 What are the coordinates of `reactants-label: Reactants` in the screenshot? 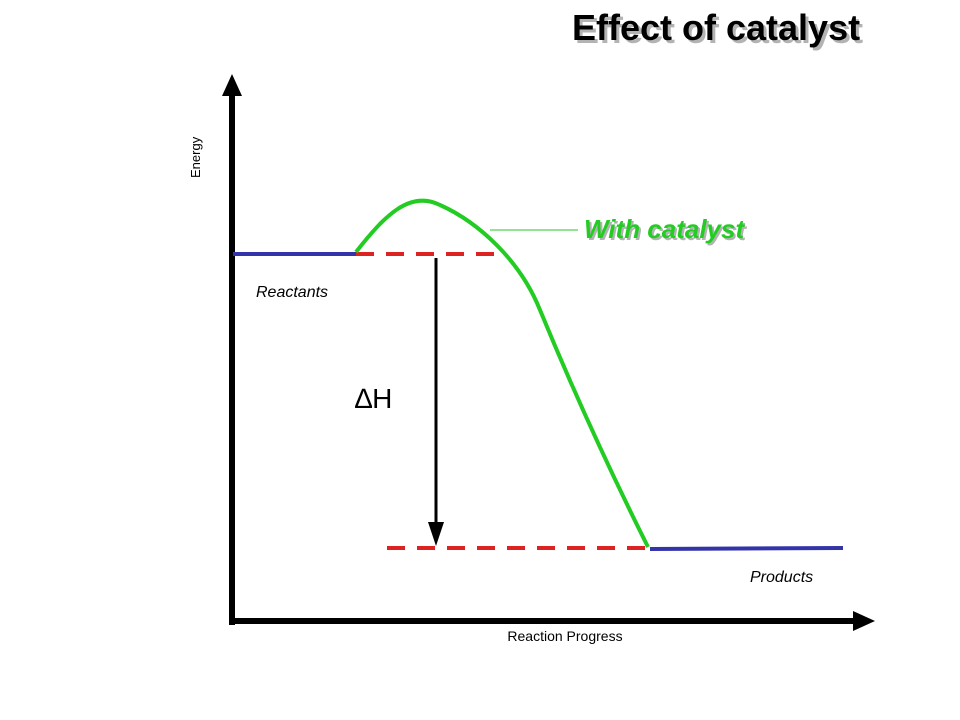 It's located at (292, 292).